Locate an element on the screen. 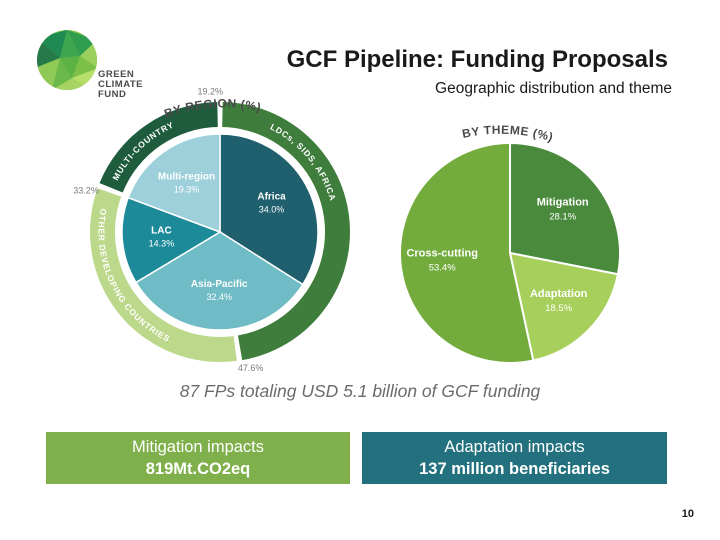 This screenshot has height=540, width=720. region-ring-value-multi-country: 19.2% is located at coordinates (210, 92).